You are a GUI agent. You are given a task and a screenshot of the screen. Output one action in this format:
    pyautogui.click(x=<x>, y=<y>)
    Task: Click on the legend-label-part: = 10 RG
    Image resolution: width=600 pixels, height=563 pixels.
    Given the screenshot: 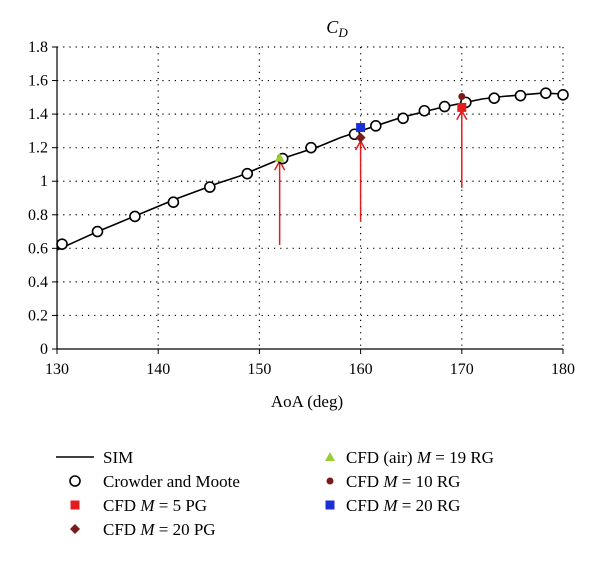 What is the action you would take?
    pyautogui.click(x=429, y=481)
    